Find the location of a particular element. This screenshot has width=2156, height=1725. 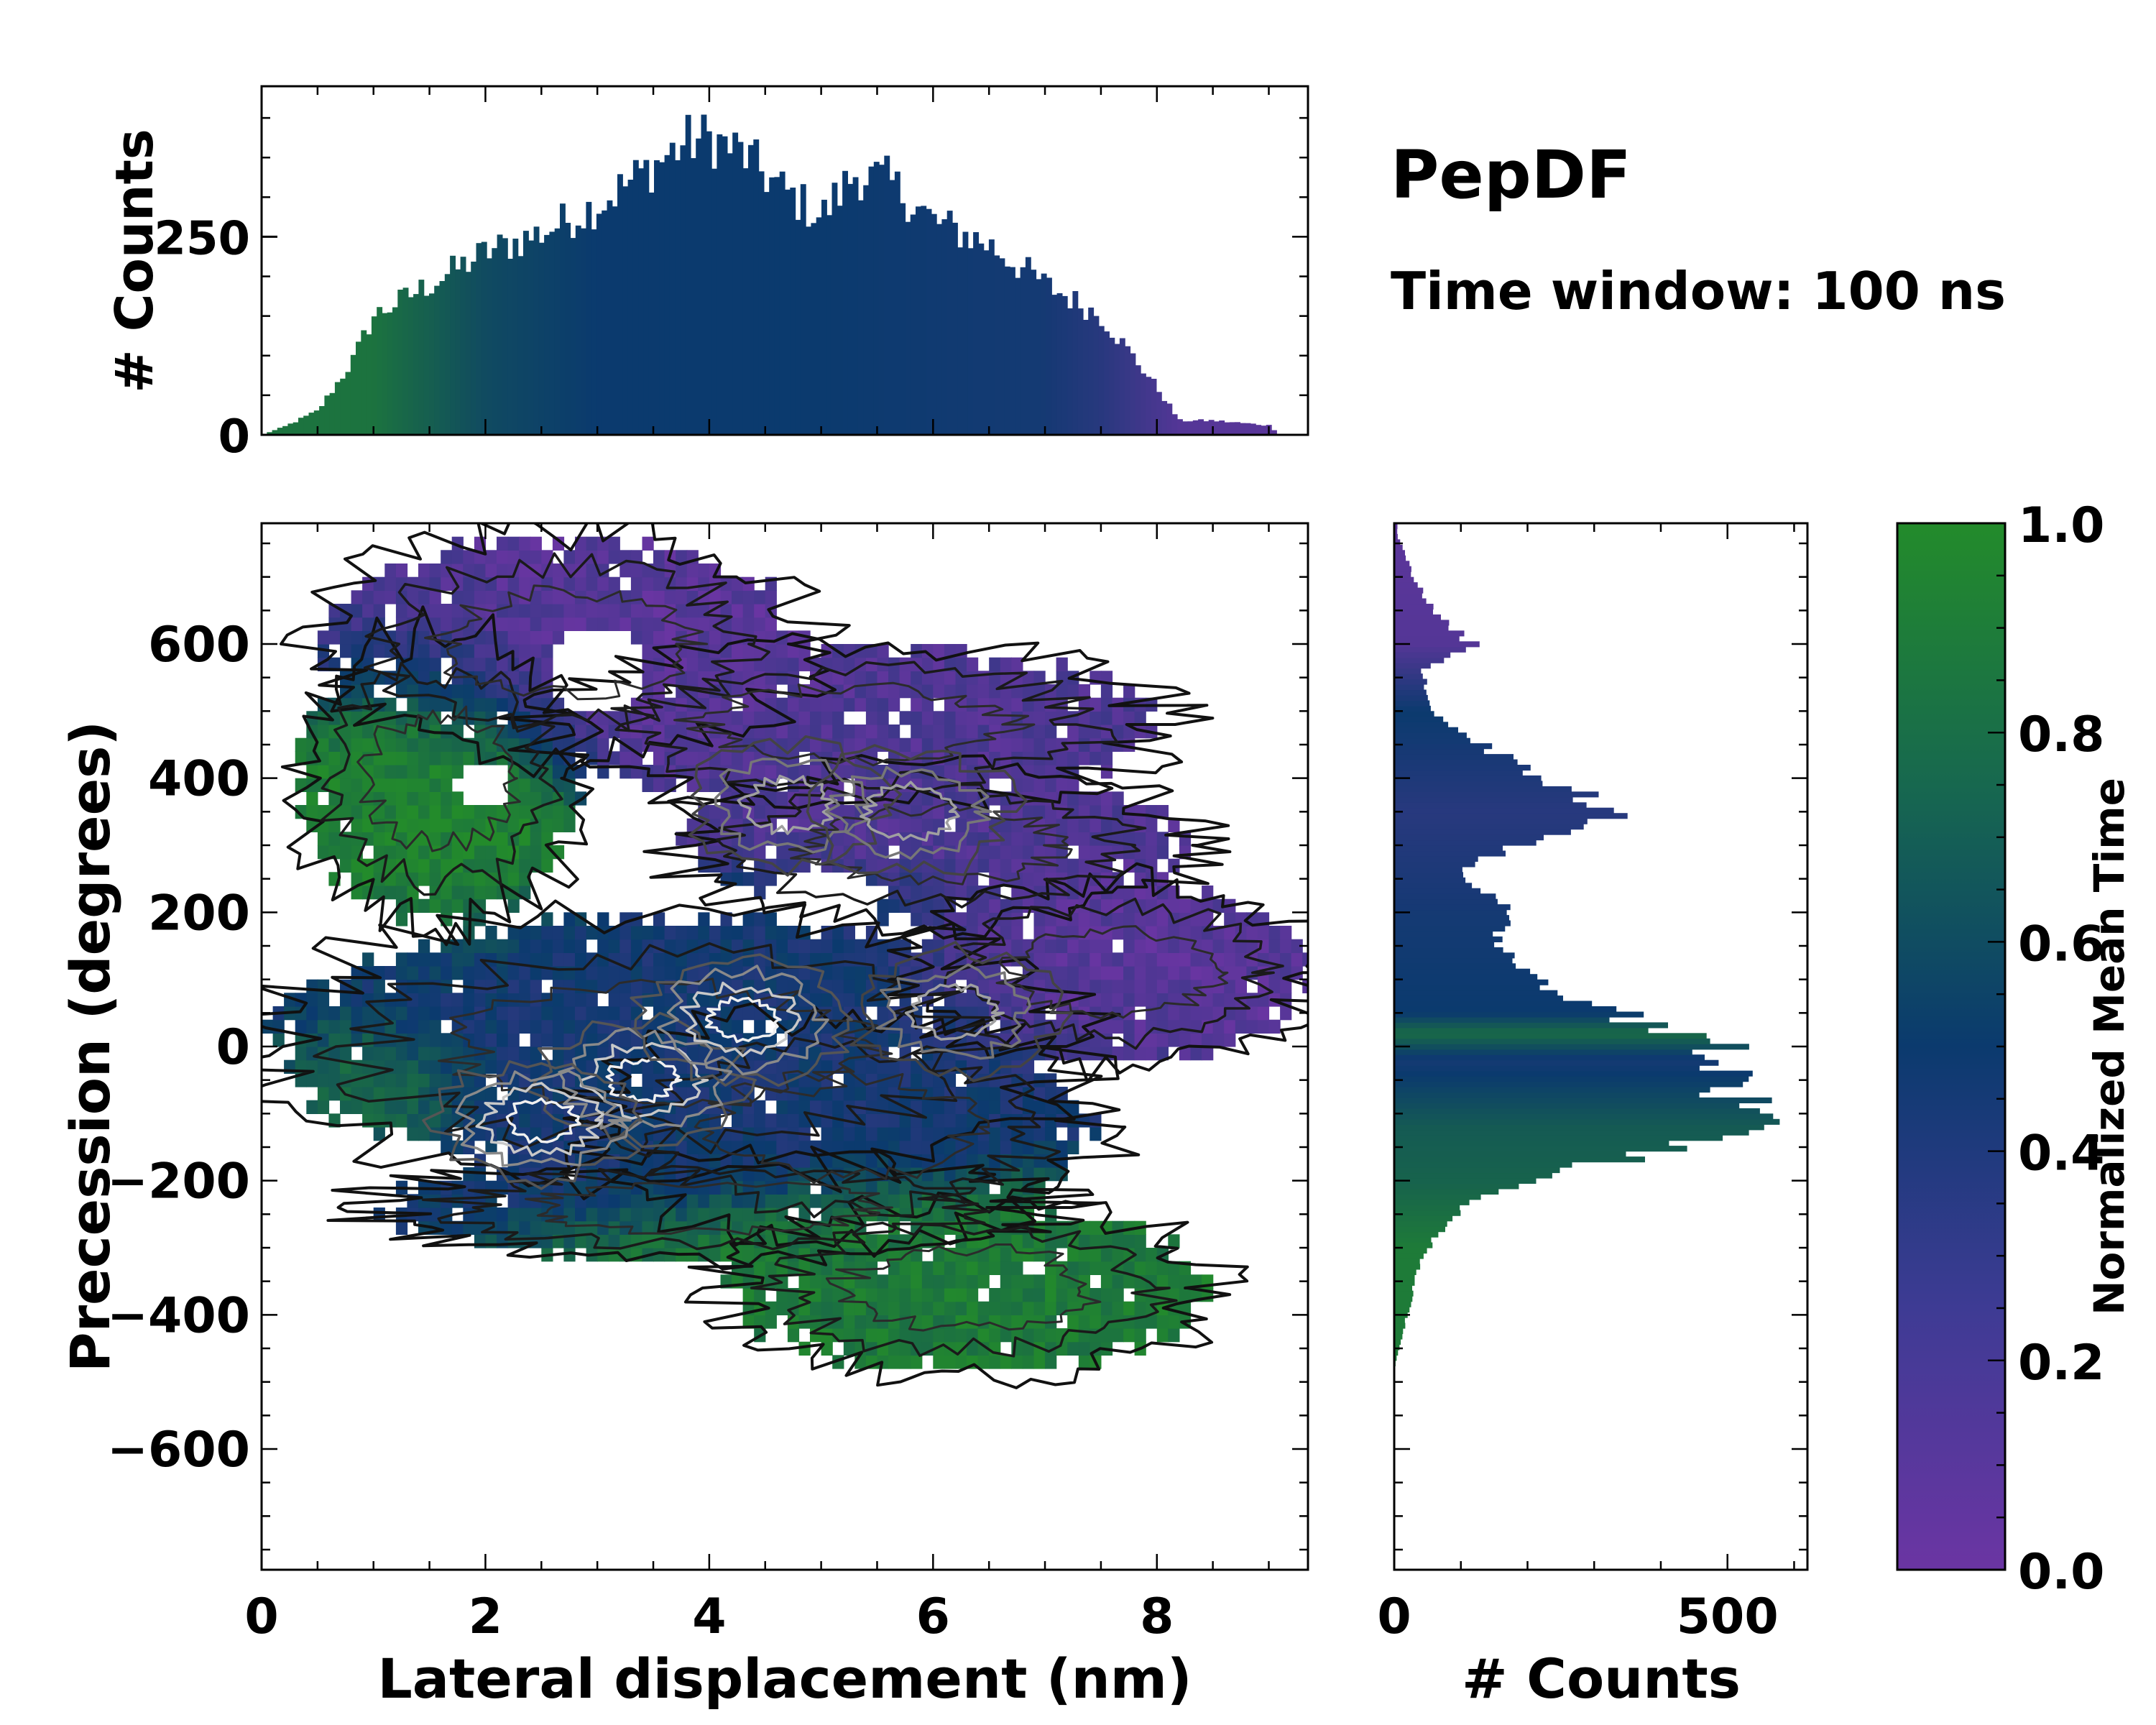

joint-xtick-label: 2 is located at coordinates (485, 1616).